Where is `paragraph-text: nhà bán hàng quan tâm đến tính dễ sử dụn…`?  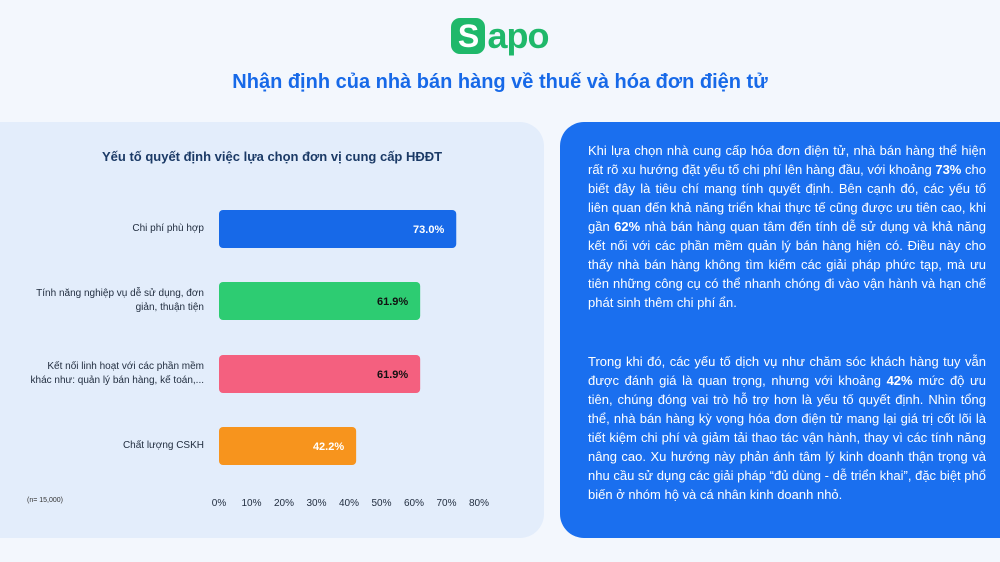 paragraph-text: nhà bán hàng quan tâm đến tính dễ sử dụn… is located at coordinates (787, 264).